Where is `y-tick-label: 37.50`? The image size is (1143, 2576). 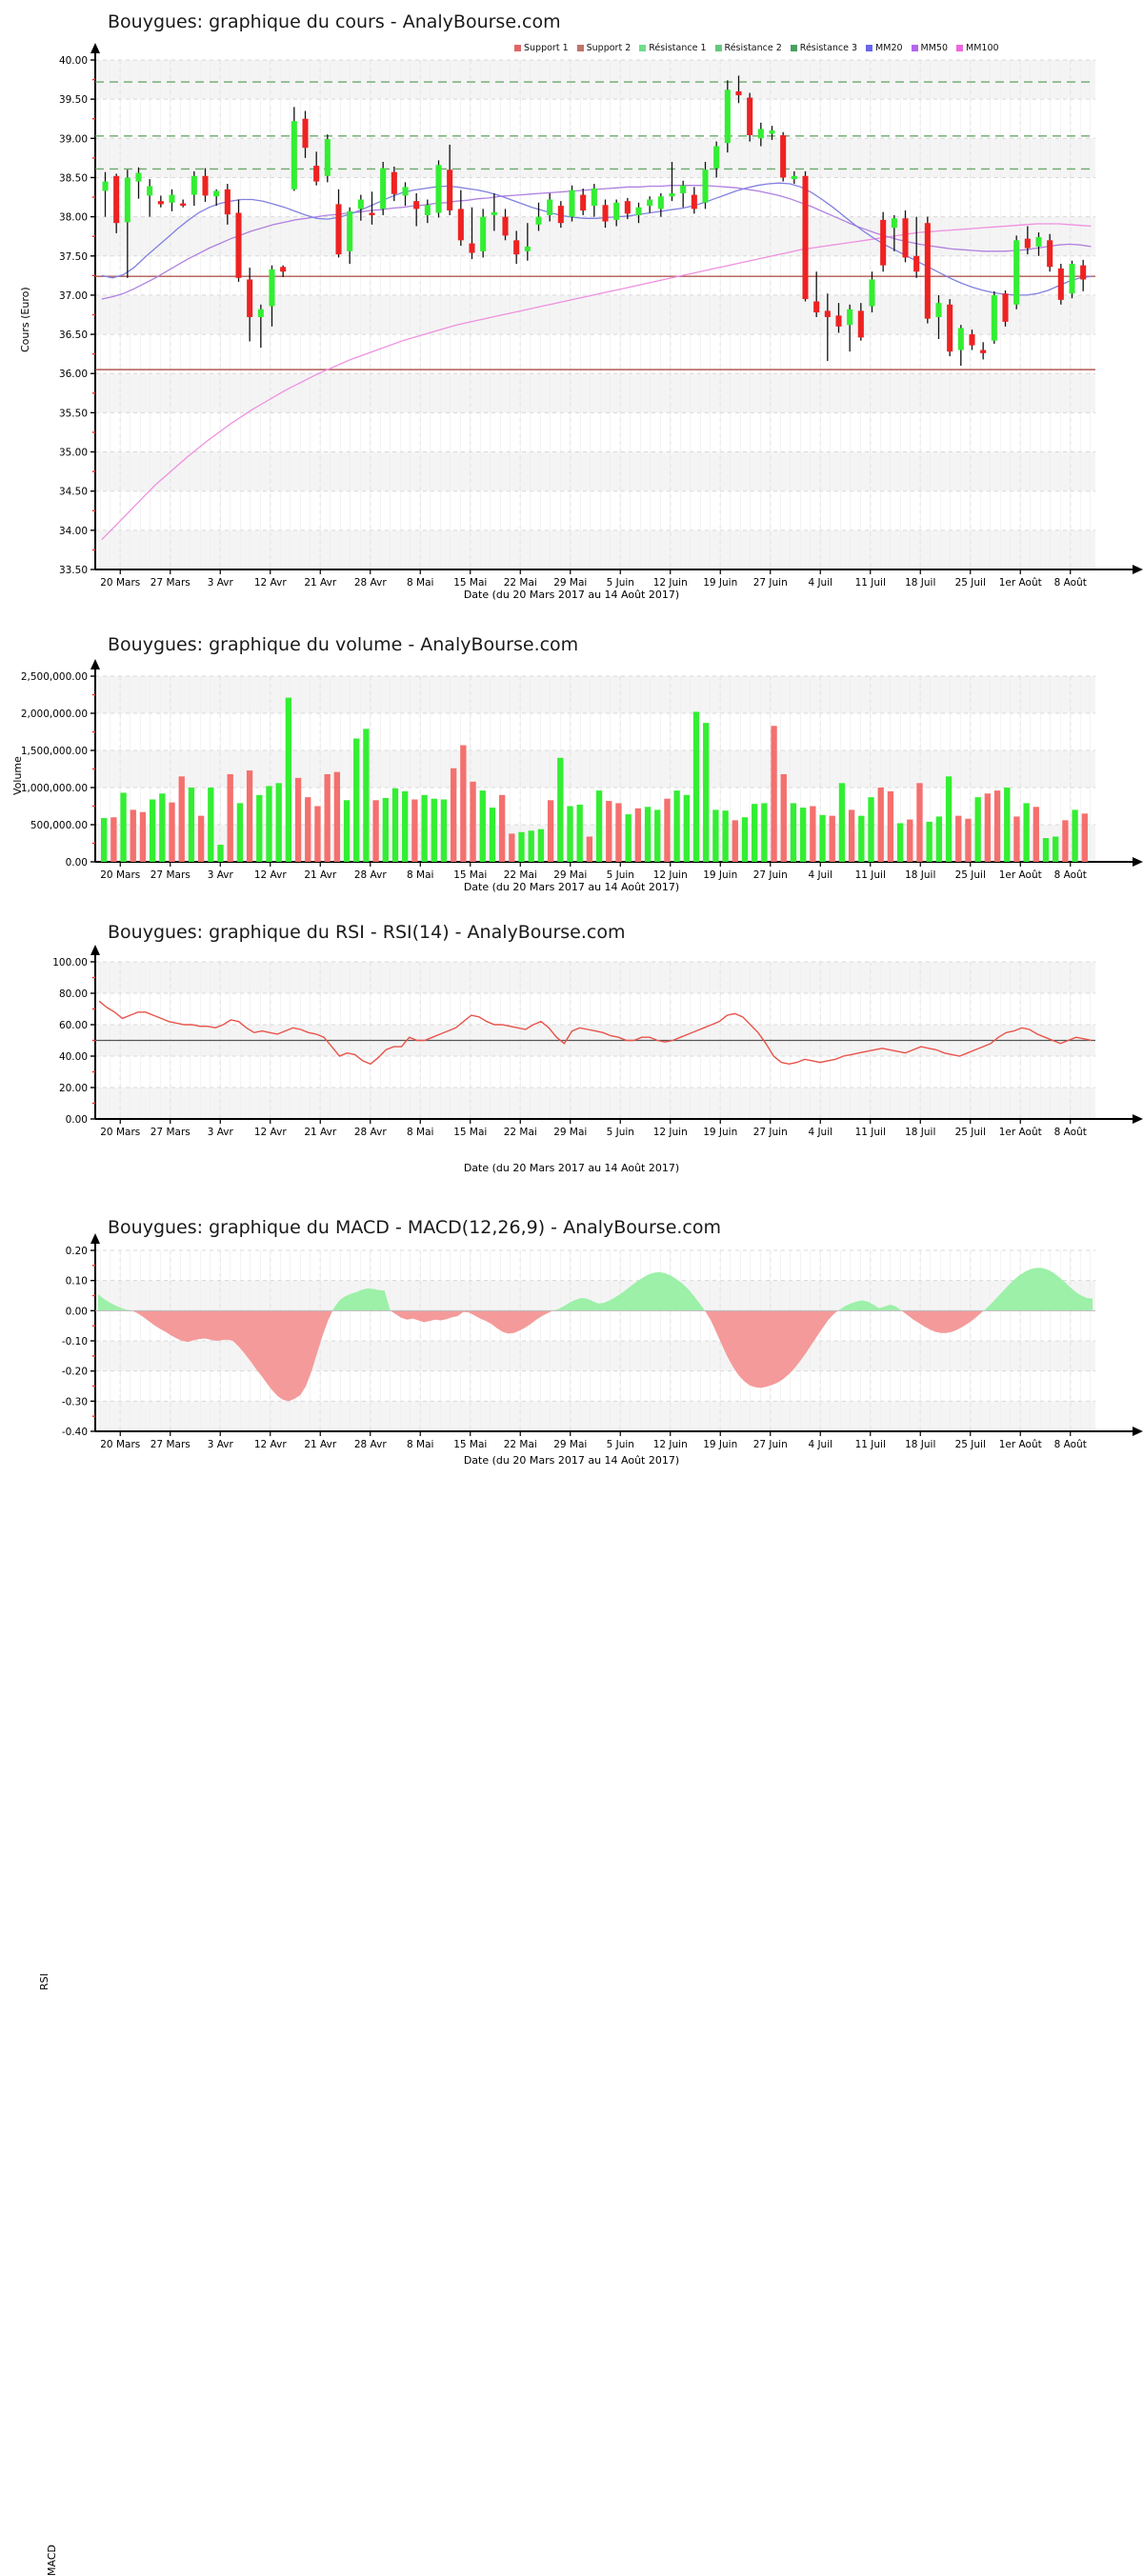
y-tick-label: 37.50 is located at coordinates (73, 257).